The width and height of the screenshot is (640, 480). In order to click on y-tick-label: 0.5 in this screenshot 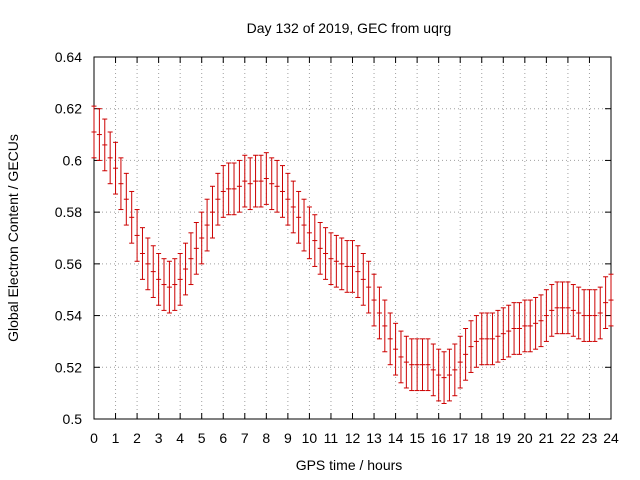, I will do `click(73, 419)`.